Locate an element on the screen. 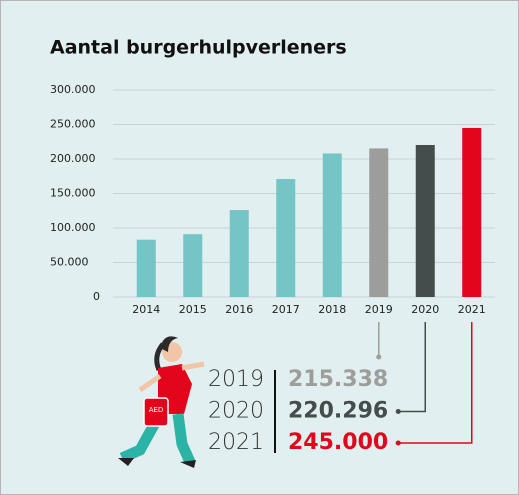  y-tick-label: 300.000 is located at coordinates (73, 89).